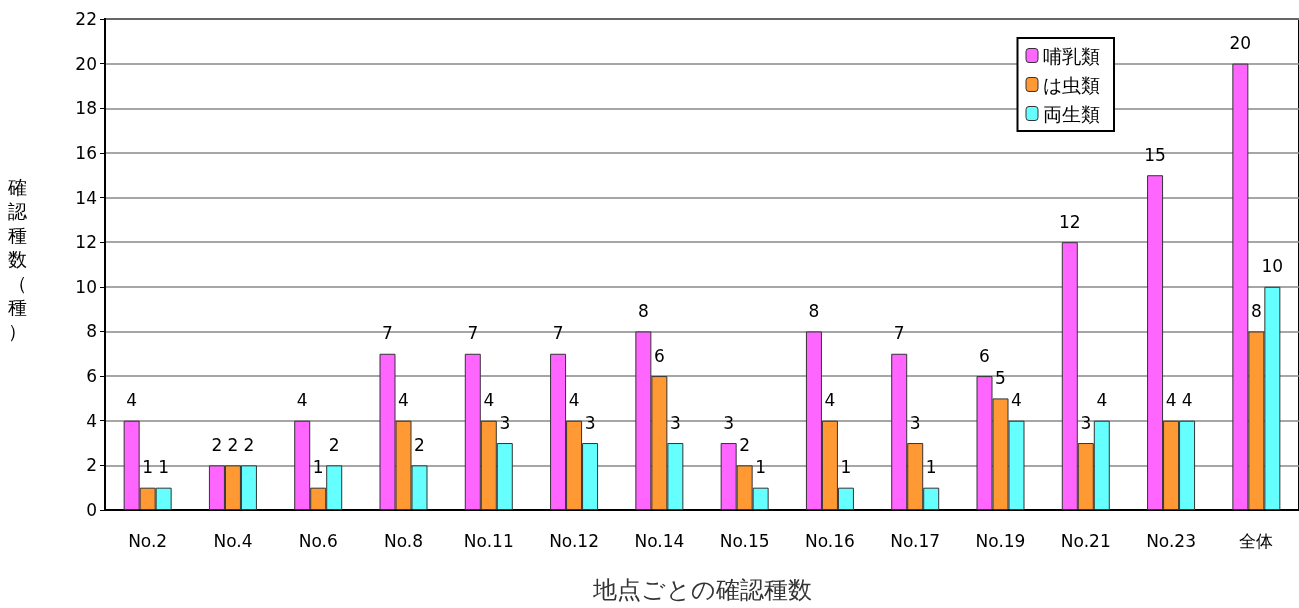 This screenshot has height=608, width=1299. I want to click on x-tick-label: No.6, so click(318, 540).